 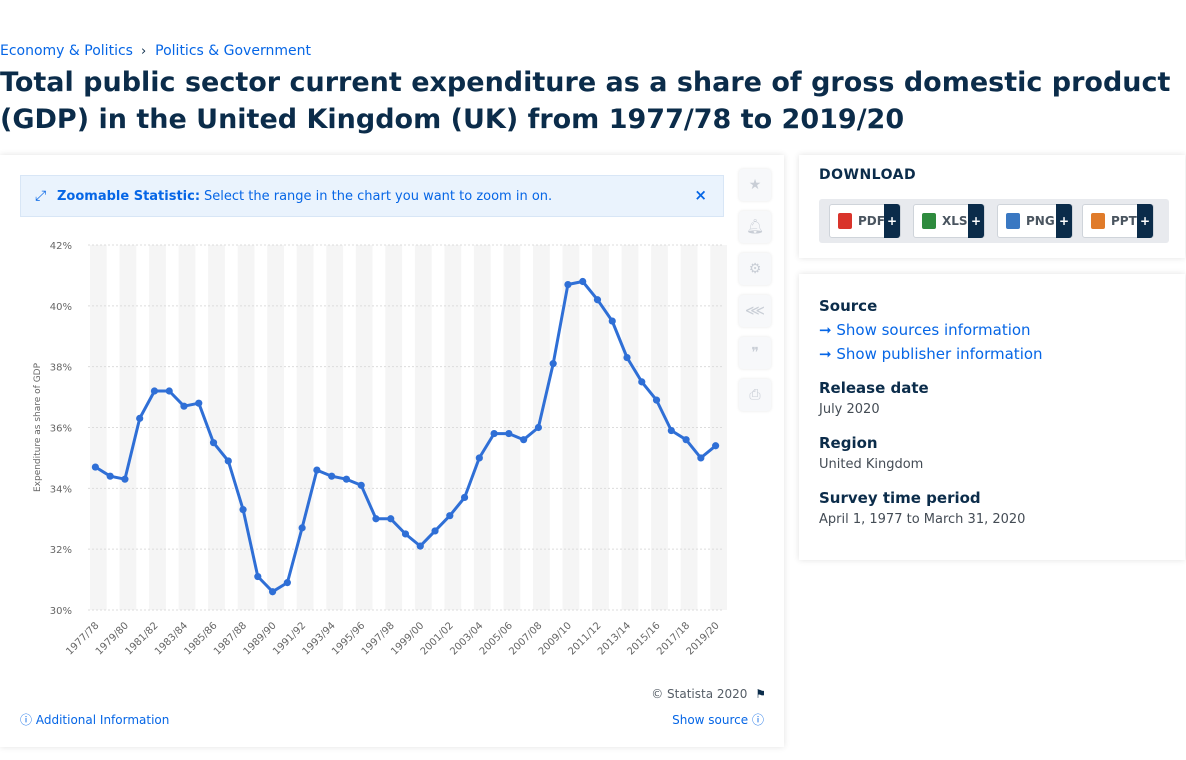 I want to click on survey-value: April 1, 1977 to March 31, 2020, so click(x=922, y=519).